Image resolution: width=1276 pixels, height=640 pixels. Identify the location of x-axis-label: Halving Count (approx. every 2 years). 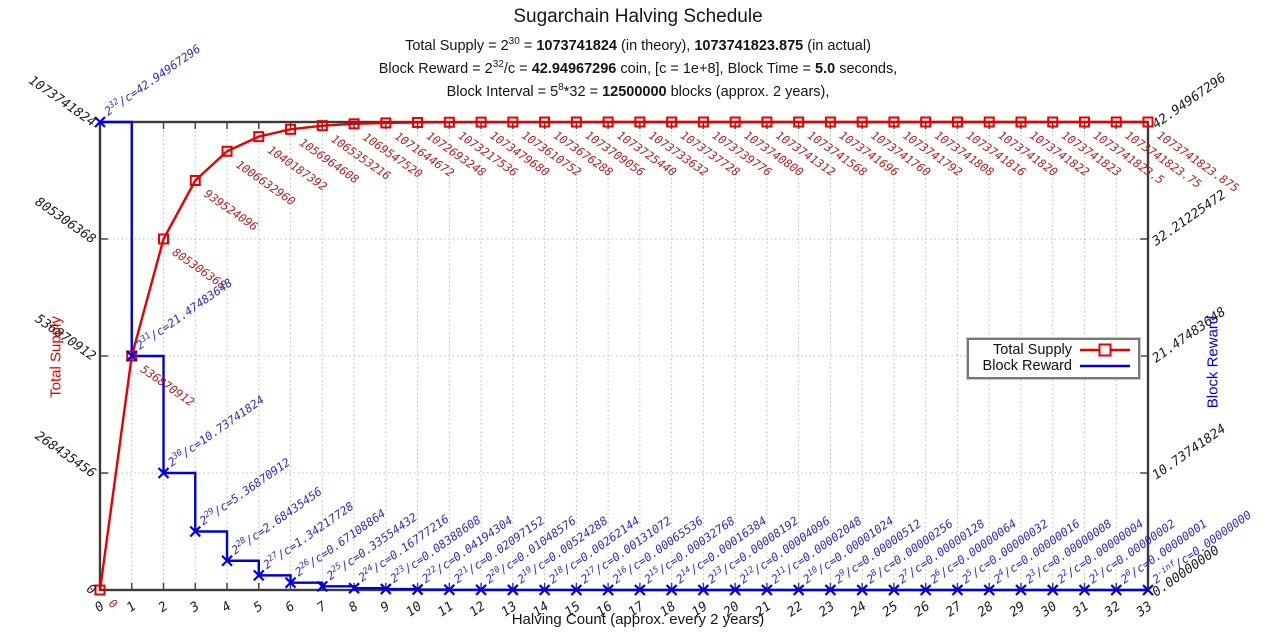
(638, 619).